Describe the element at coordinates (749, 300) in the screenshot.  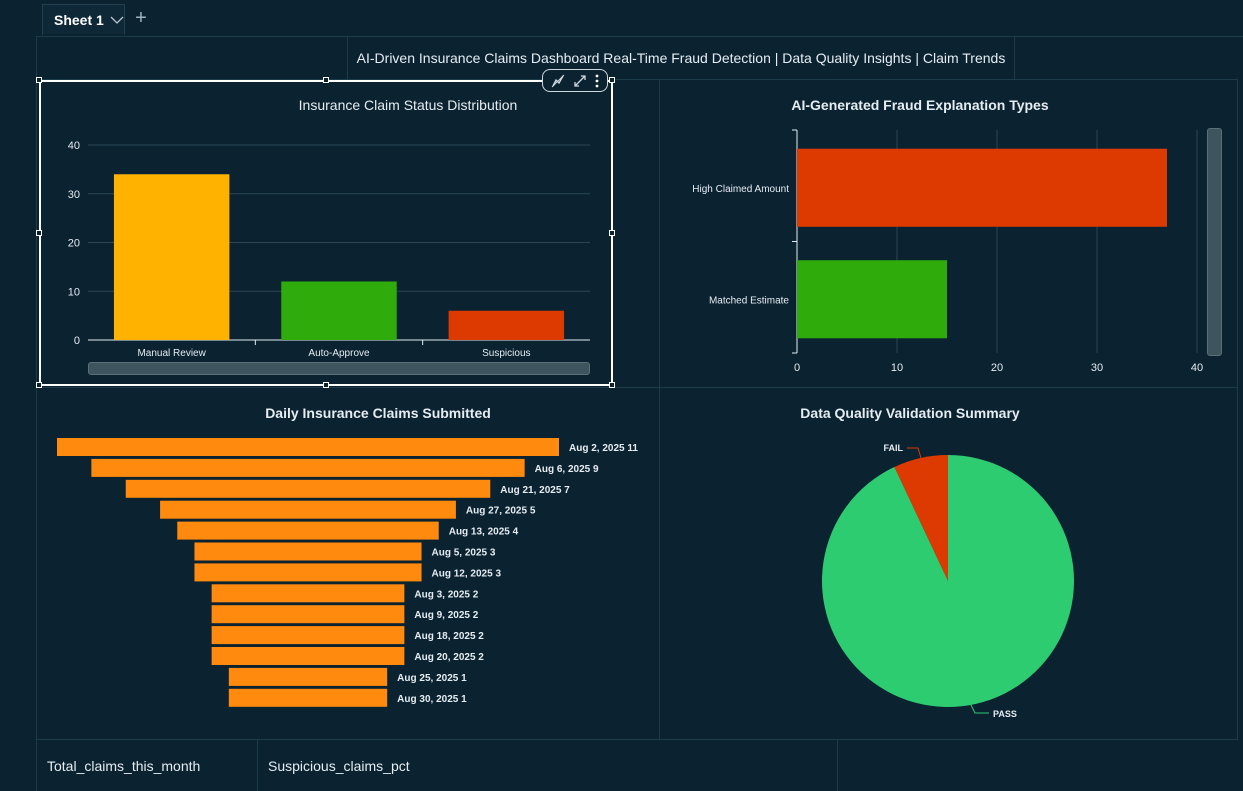
I see `y-tick-label: Matched Estimate` at that location.